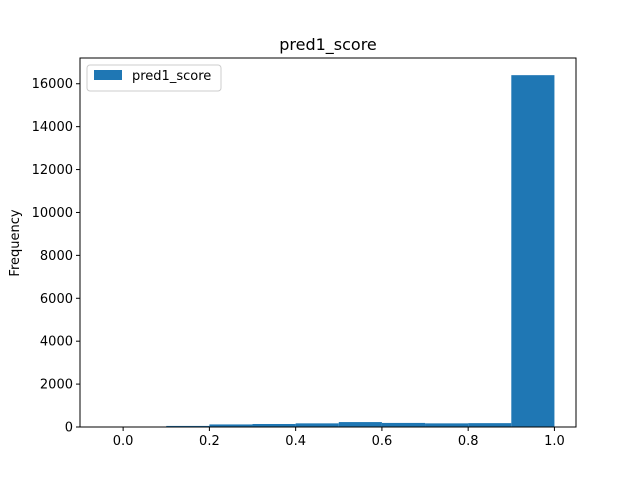  I want to click on y-tick-label: 6000, so click(56, 299).